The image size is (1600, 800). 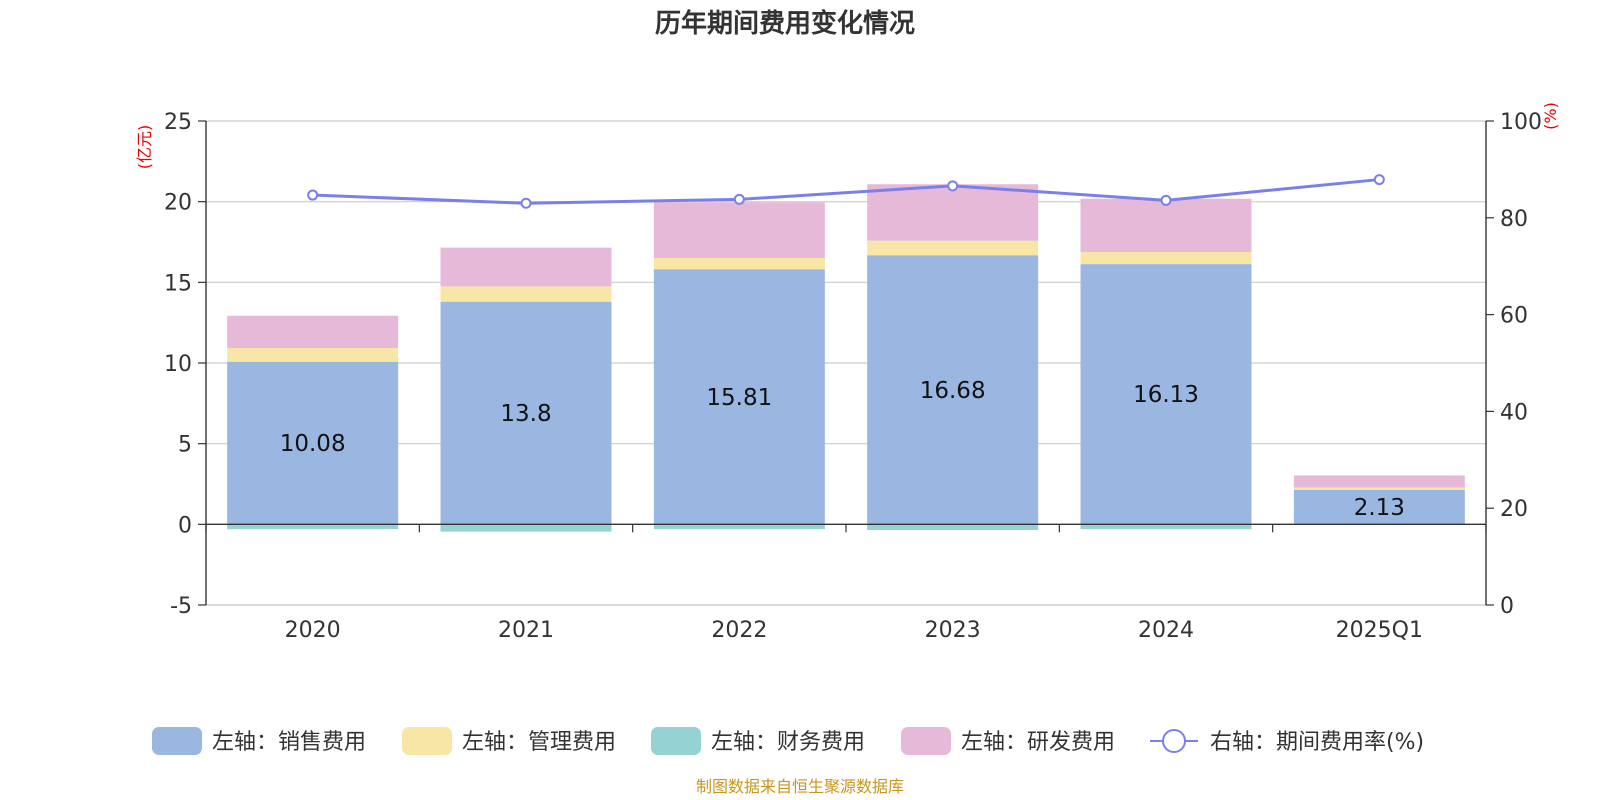 What do you see at coordinates (289, 742) in the screenshot?
I see `legend-label: 左轴：销售费用` at bounding box center [289, 742].